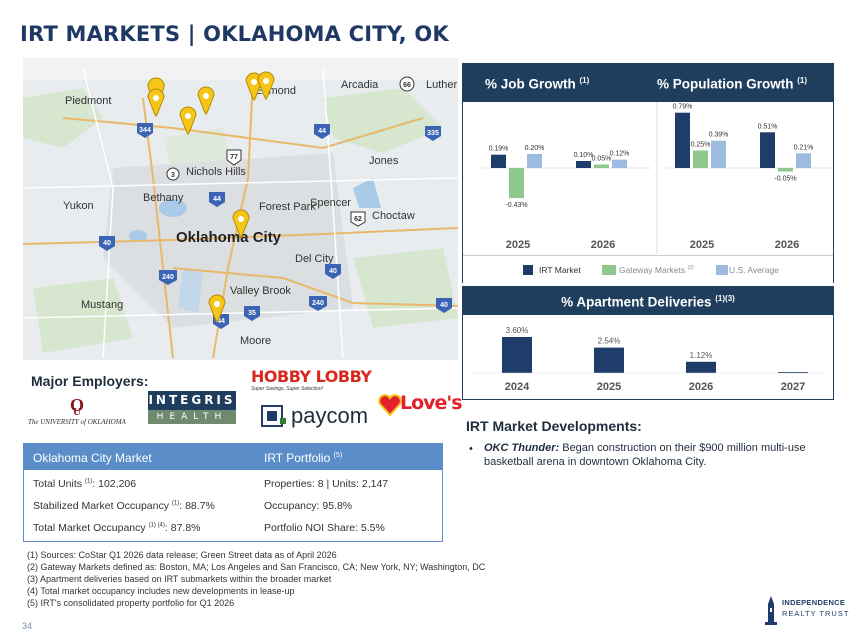 This screenshot has width=850, height=639. Describe the element at coordinates (814, 602) in the screenshot. I see `brand-line1: INDEPENDENCE` at that location.